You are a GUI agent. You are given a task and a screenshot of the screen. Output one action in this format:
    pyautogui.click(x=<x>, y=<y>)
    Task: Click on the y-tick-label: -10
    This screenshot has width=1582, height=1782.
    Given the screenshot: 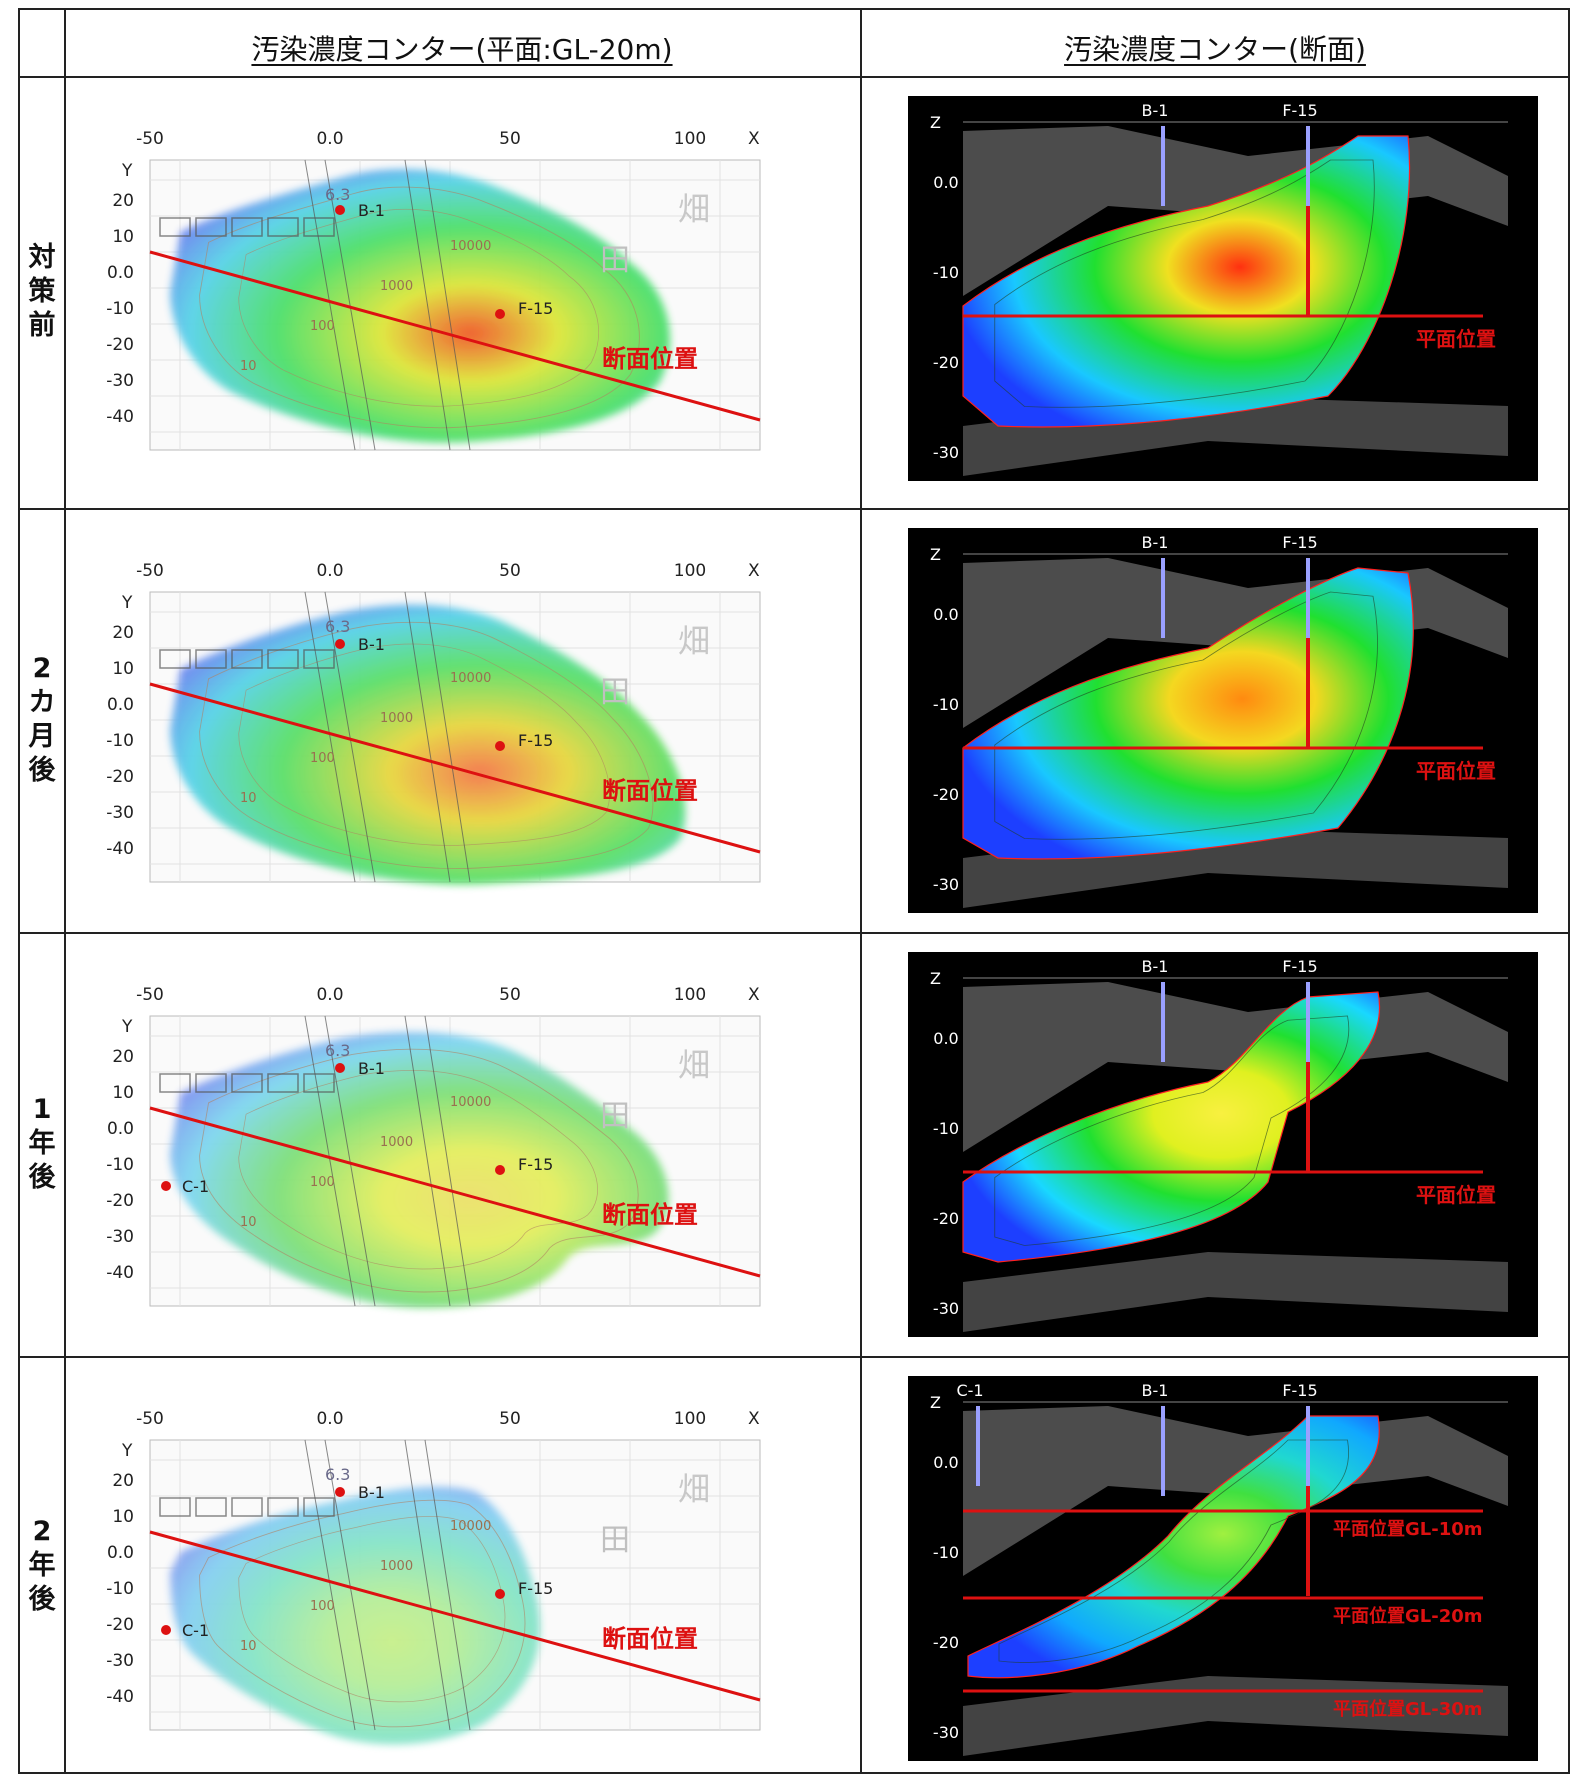 What is the action you would take?
    pyautogui.click(x=120, y=1165)
    